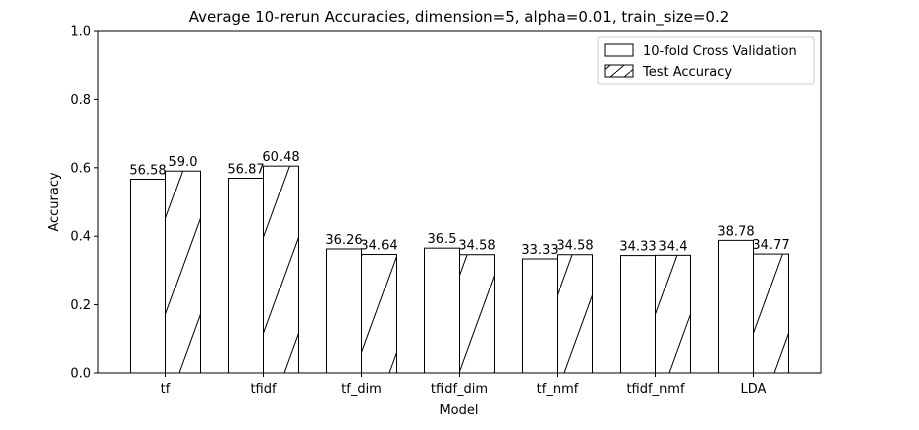  Describe the element at coordinates (637, 247) in the screenshot. I see `bar-value-label: 34.33` at that location.